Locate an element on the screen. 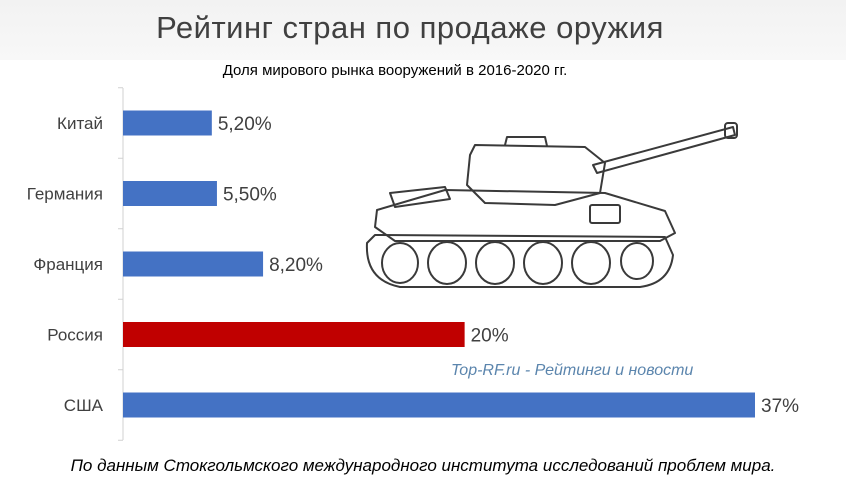 The image size is (846, 488). chart-title: Рейтинг стран по продаже оружия is located at coordinates (410, 27).